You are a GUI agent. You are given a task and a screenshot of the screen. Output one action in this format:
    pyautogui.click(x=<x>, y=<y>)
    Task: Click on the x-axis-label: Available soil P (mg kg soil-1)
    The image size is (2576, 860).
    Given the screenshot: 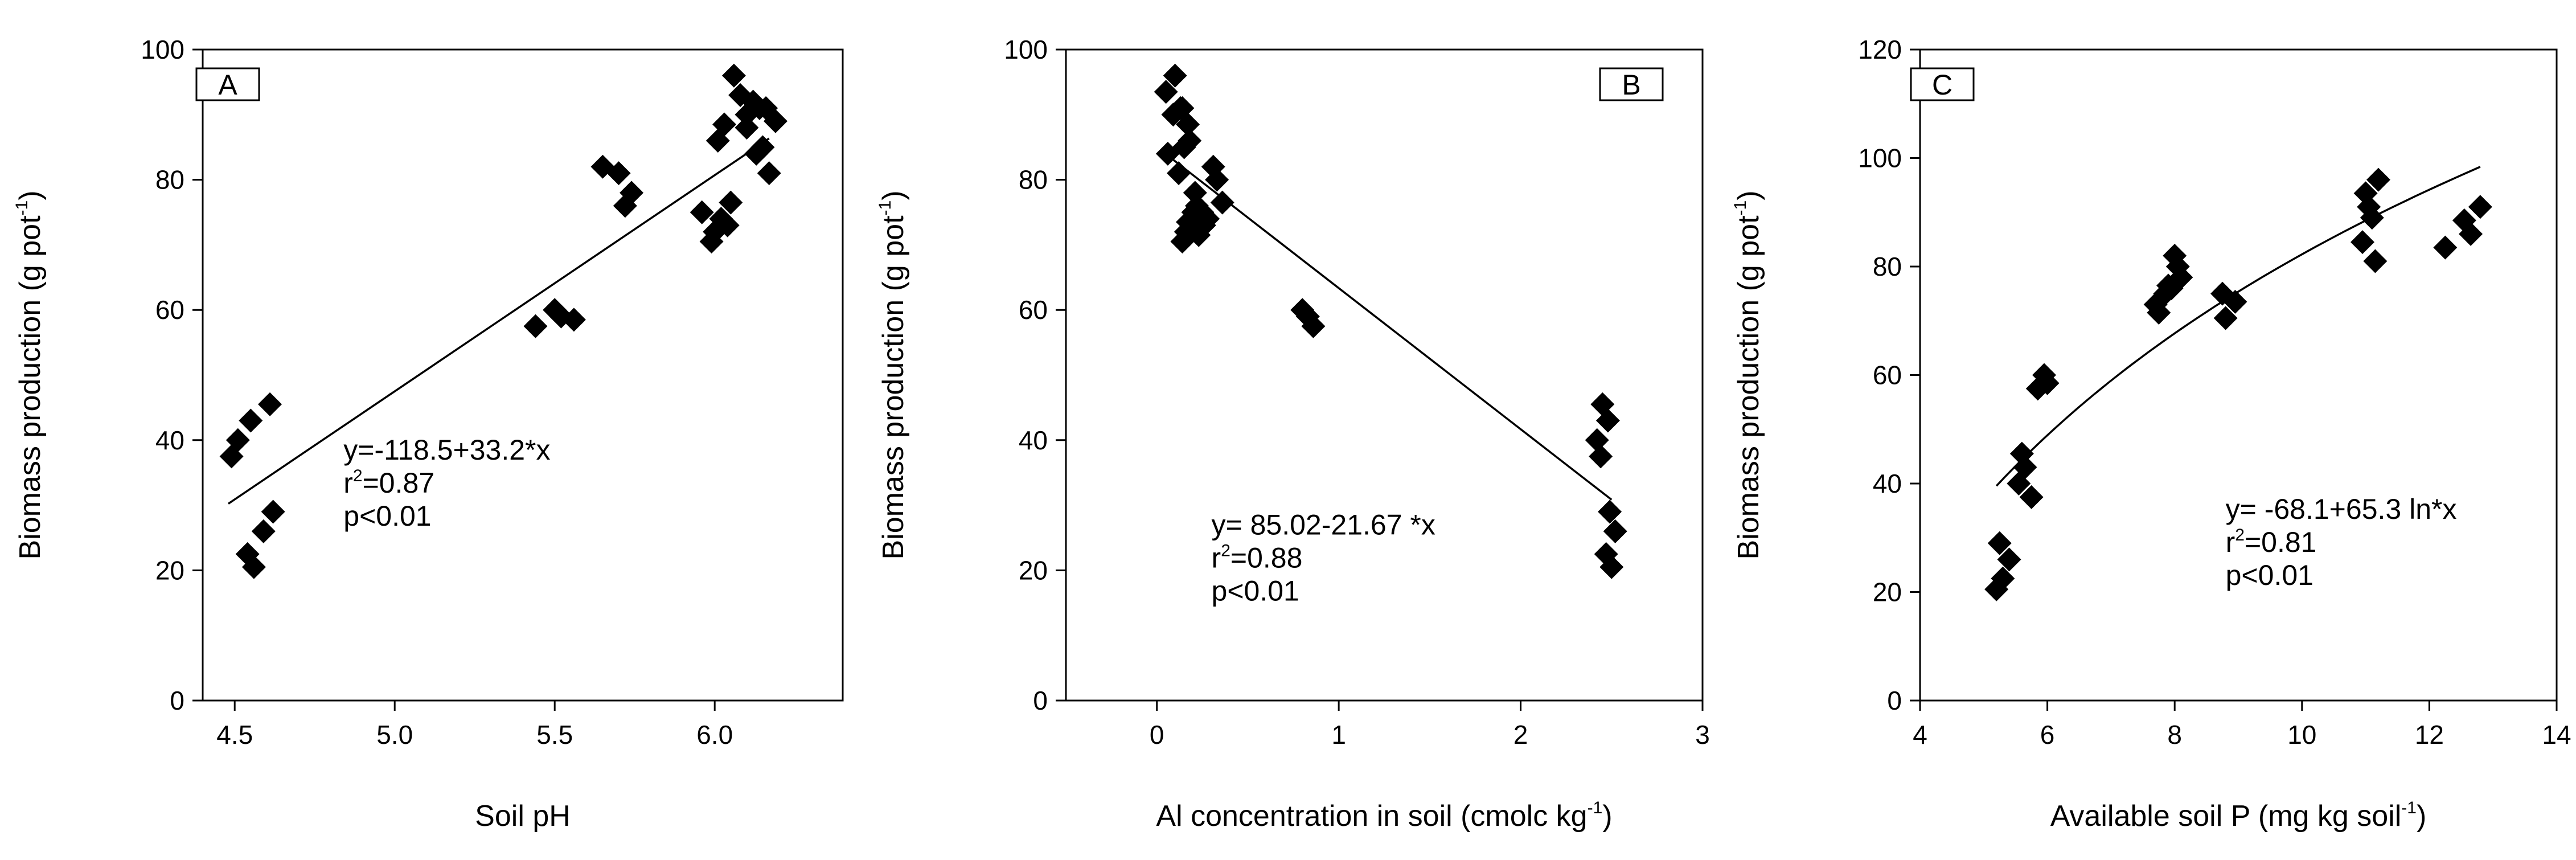 What is the action you would take?
    pyautogui.click(x=2238, y=815)
    